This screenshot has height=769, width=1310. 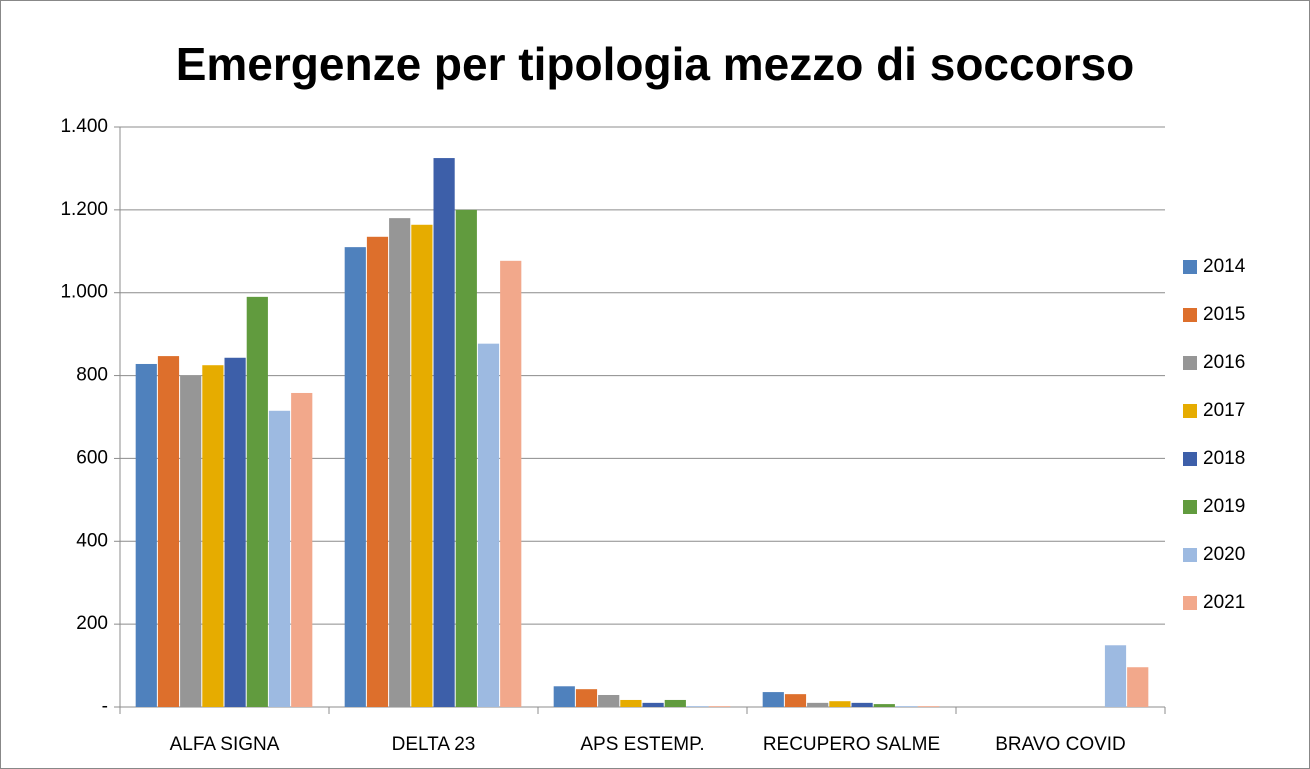 I want to click on y-tick-label: 200, so click(x=92, y=623).